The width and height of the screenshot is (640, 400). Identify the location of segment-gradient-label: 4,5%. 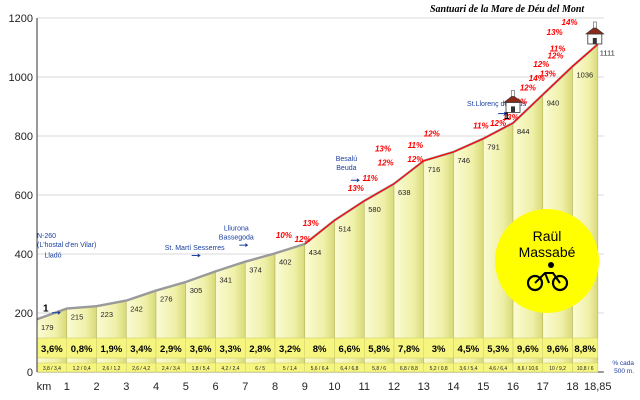
(469, 349).